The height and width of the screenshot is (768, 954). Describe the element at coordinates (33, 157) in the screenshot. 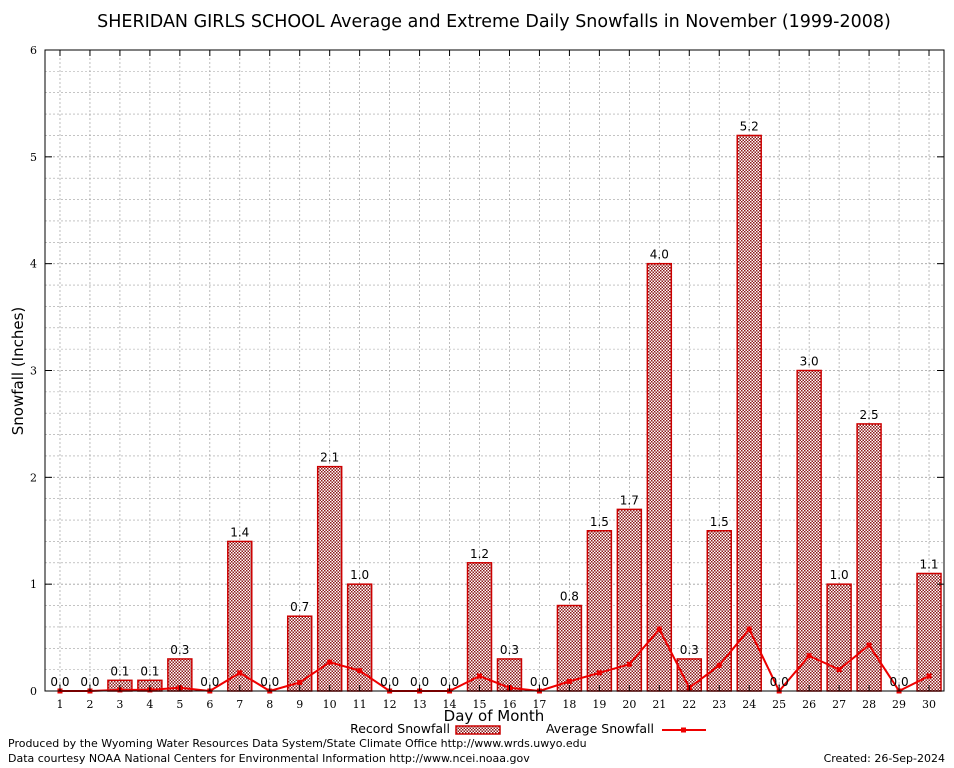

I see `y-tick-label: 5` at that location.